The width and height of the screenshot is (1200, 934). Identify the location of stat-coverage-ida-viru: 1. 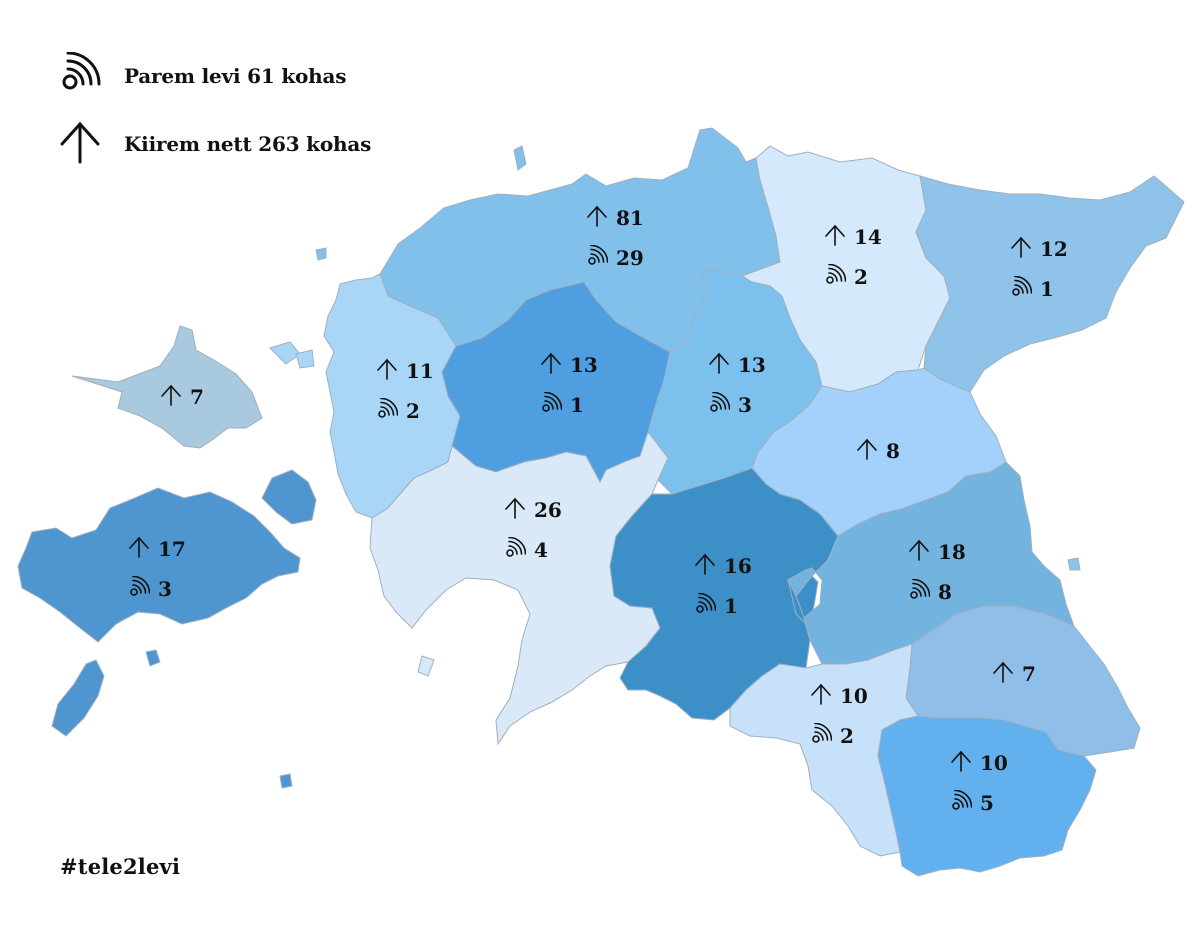
(1032, 289).